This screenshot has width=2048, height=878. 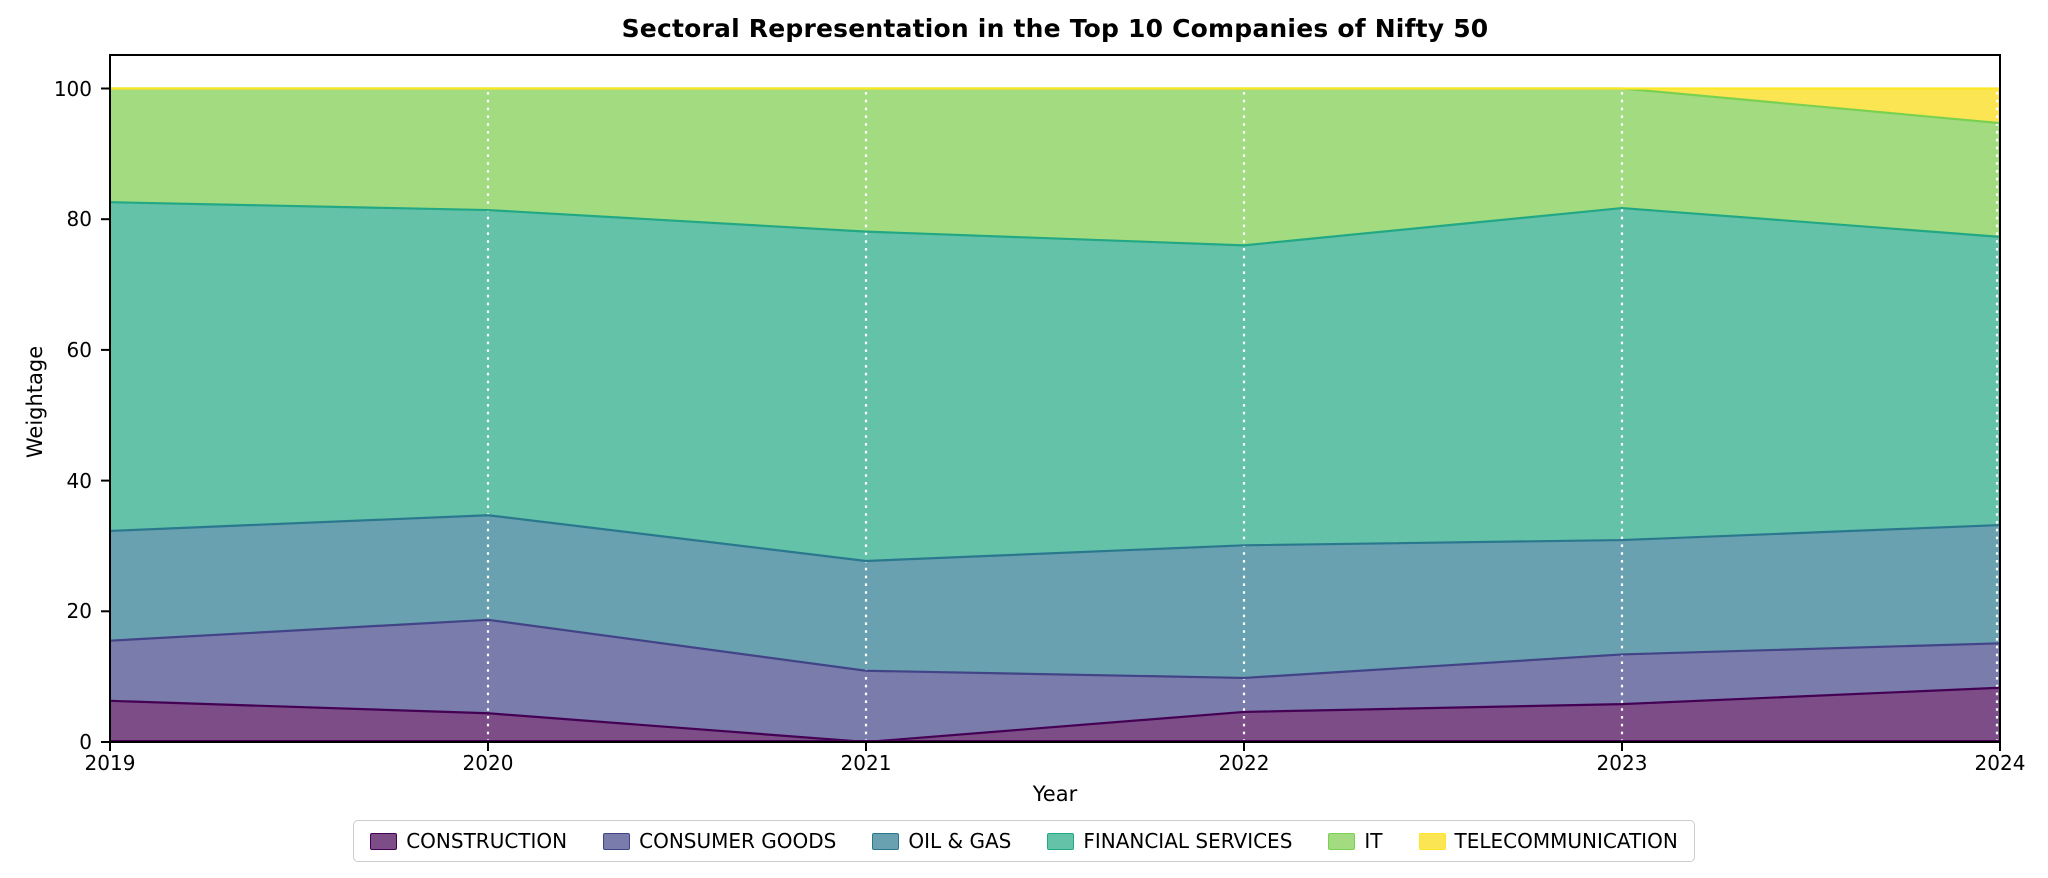 I want to click on legend-swatch-oil-gas, so click(x=886, y=841).